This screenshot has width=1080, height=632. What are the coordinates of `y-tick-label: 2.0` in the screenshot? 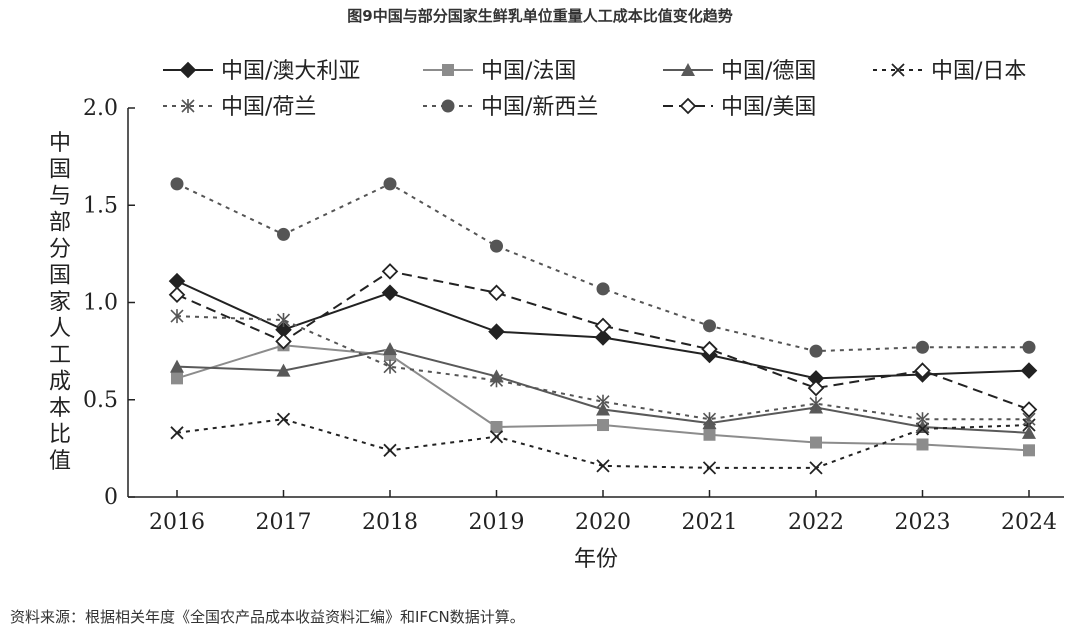 It's located at (100, 108).